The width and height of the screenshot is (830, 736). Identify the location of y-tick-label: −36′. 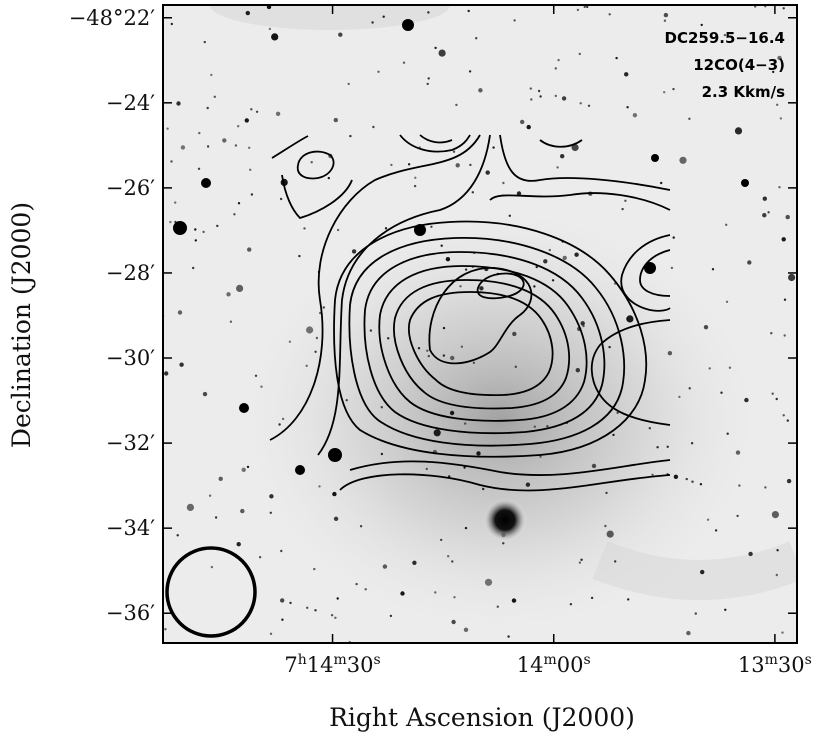
(130, 613).